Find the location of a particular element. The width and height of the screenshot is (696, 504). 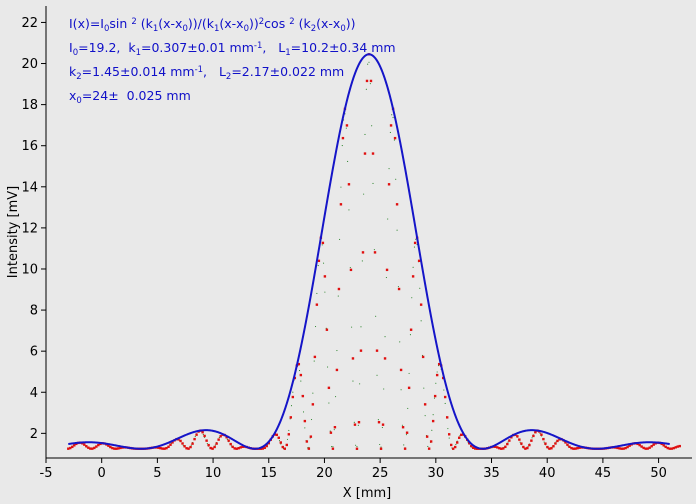

y-tick-label: 16 is located at coordinates (29, 146).